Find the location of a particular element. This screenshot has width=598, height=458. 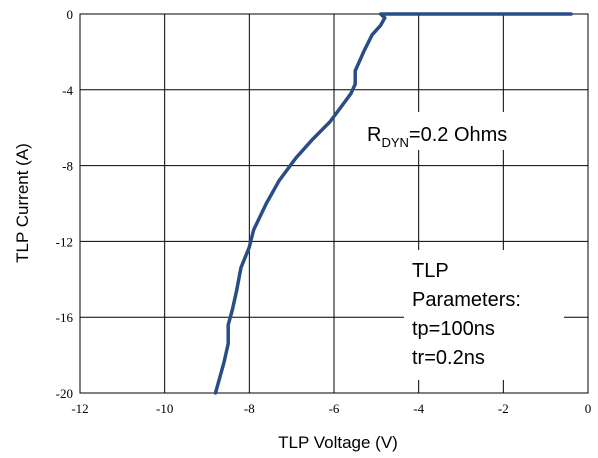

y-tick-label: -4 is located at coordinates (67, 90).